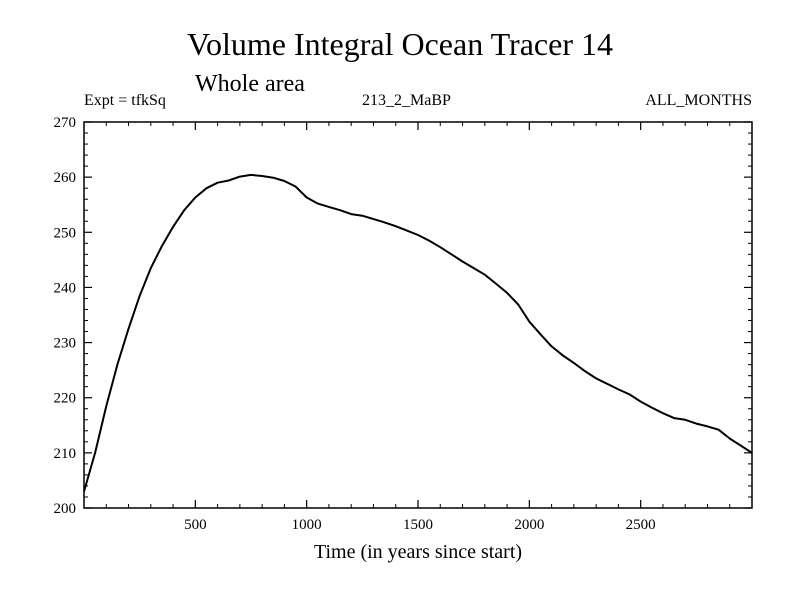  What do you see at coordinates (529, 525) in the screenshot?
I see `x-tick-label: 2000` at bounding box center [529, 525].